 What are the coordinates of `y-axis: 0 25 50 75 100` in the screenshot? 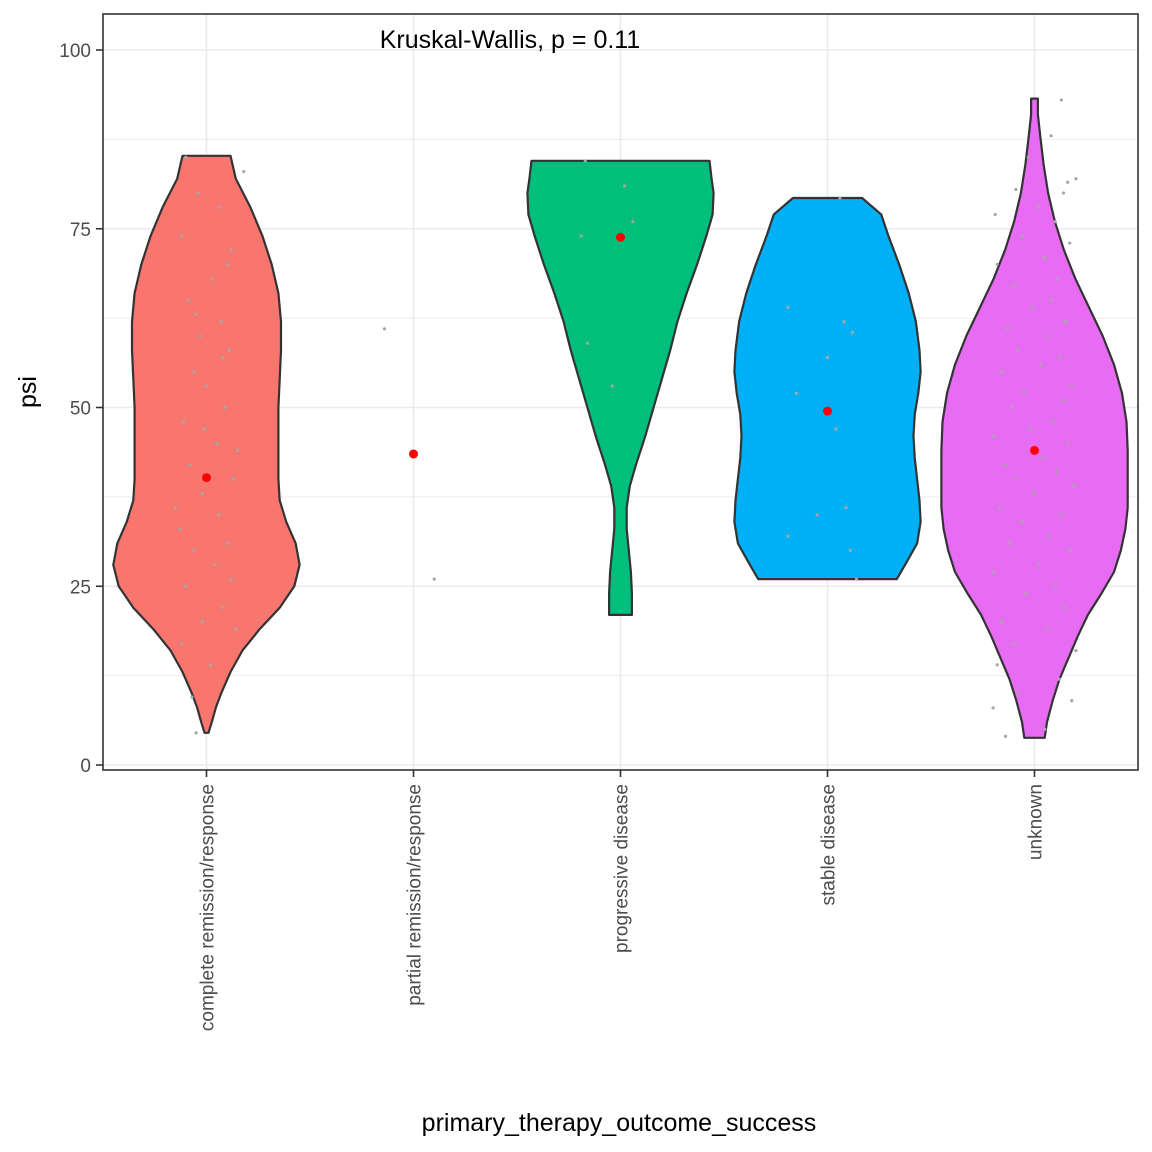 It's located at (81, 409).